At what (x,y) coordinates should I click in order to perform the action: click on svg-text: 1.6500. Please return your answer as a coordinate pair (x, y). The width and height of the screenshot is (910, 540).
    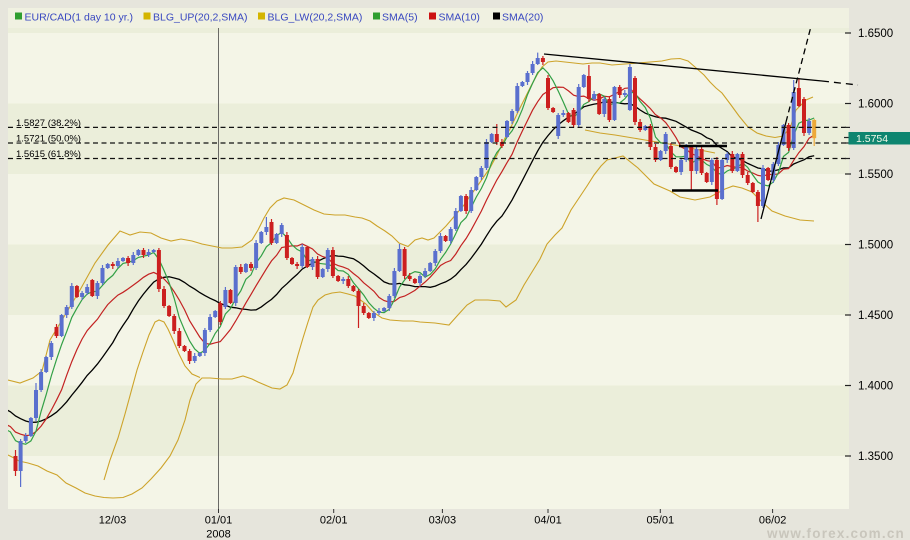
    Looking at the image, I should click on (875, 34).